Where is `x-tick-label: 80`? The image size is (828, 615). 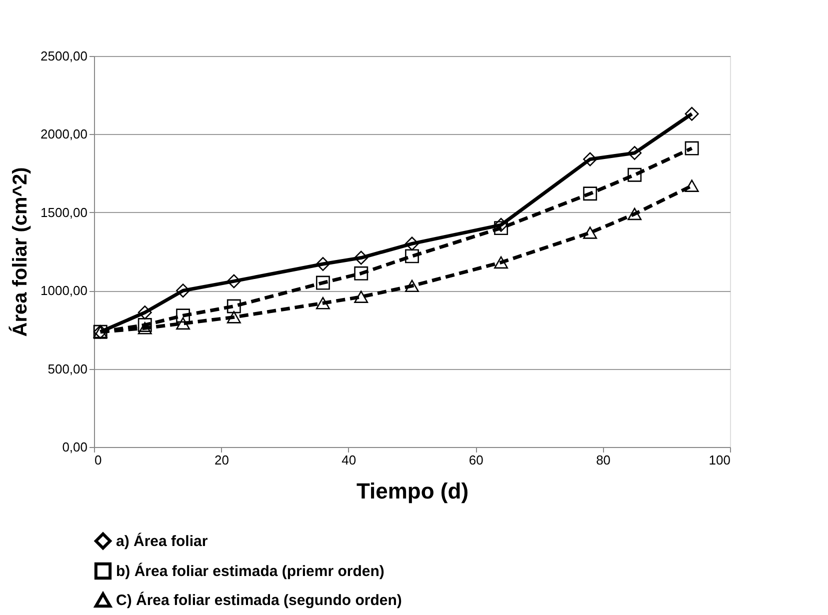
x-tick-label: 80 is located at coordinates (603, 460).